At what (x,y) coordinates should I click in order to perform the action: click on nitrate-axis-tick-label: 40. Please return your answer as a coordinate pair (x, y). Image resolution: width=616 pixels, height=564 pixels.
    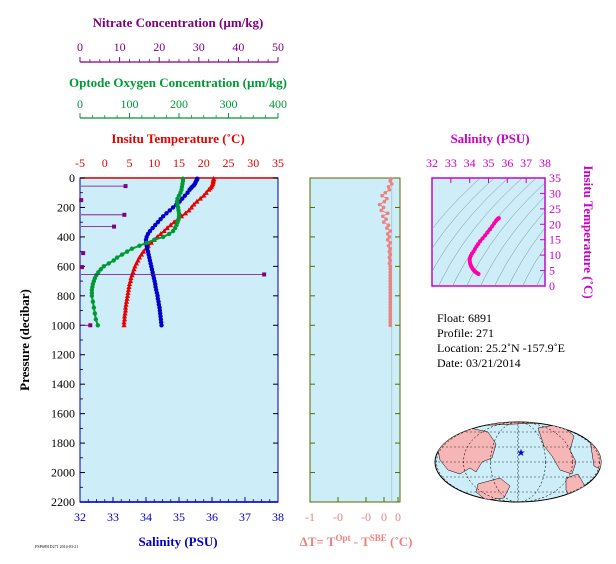
    Looking at the image, I should click on (238, 47).